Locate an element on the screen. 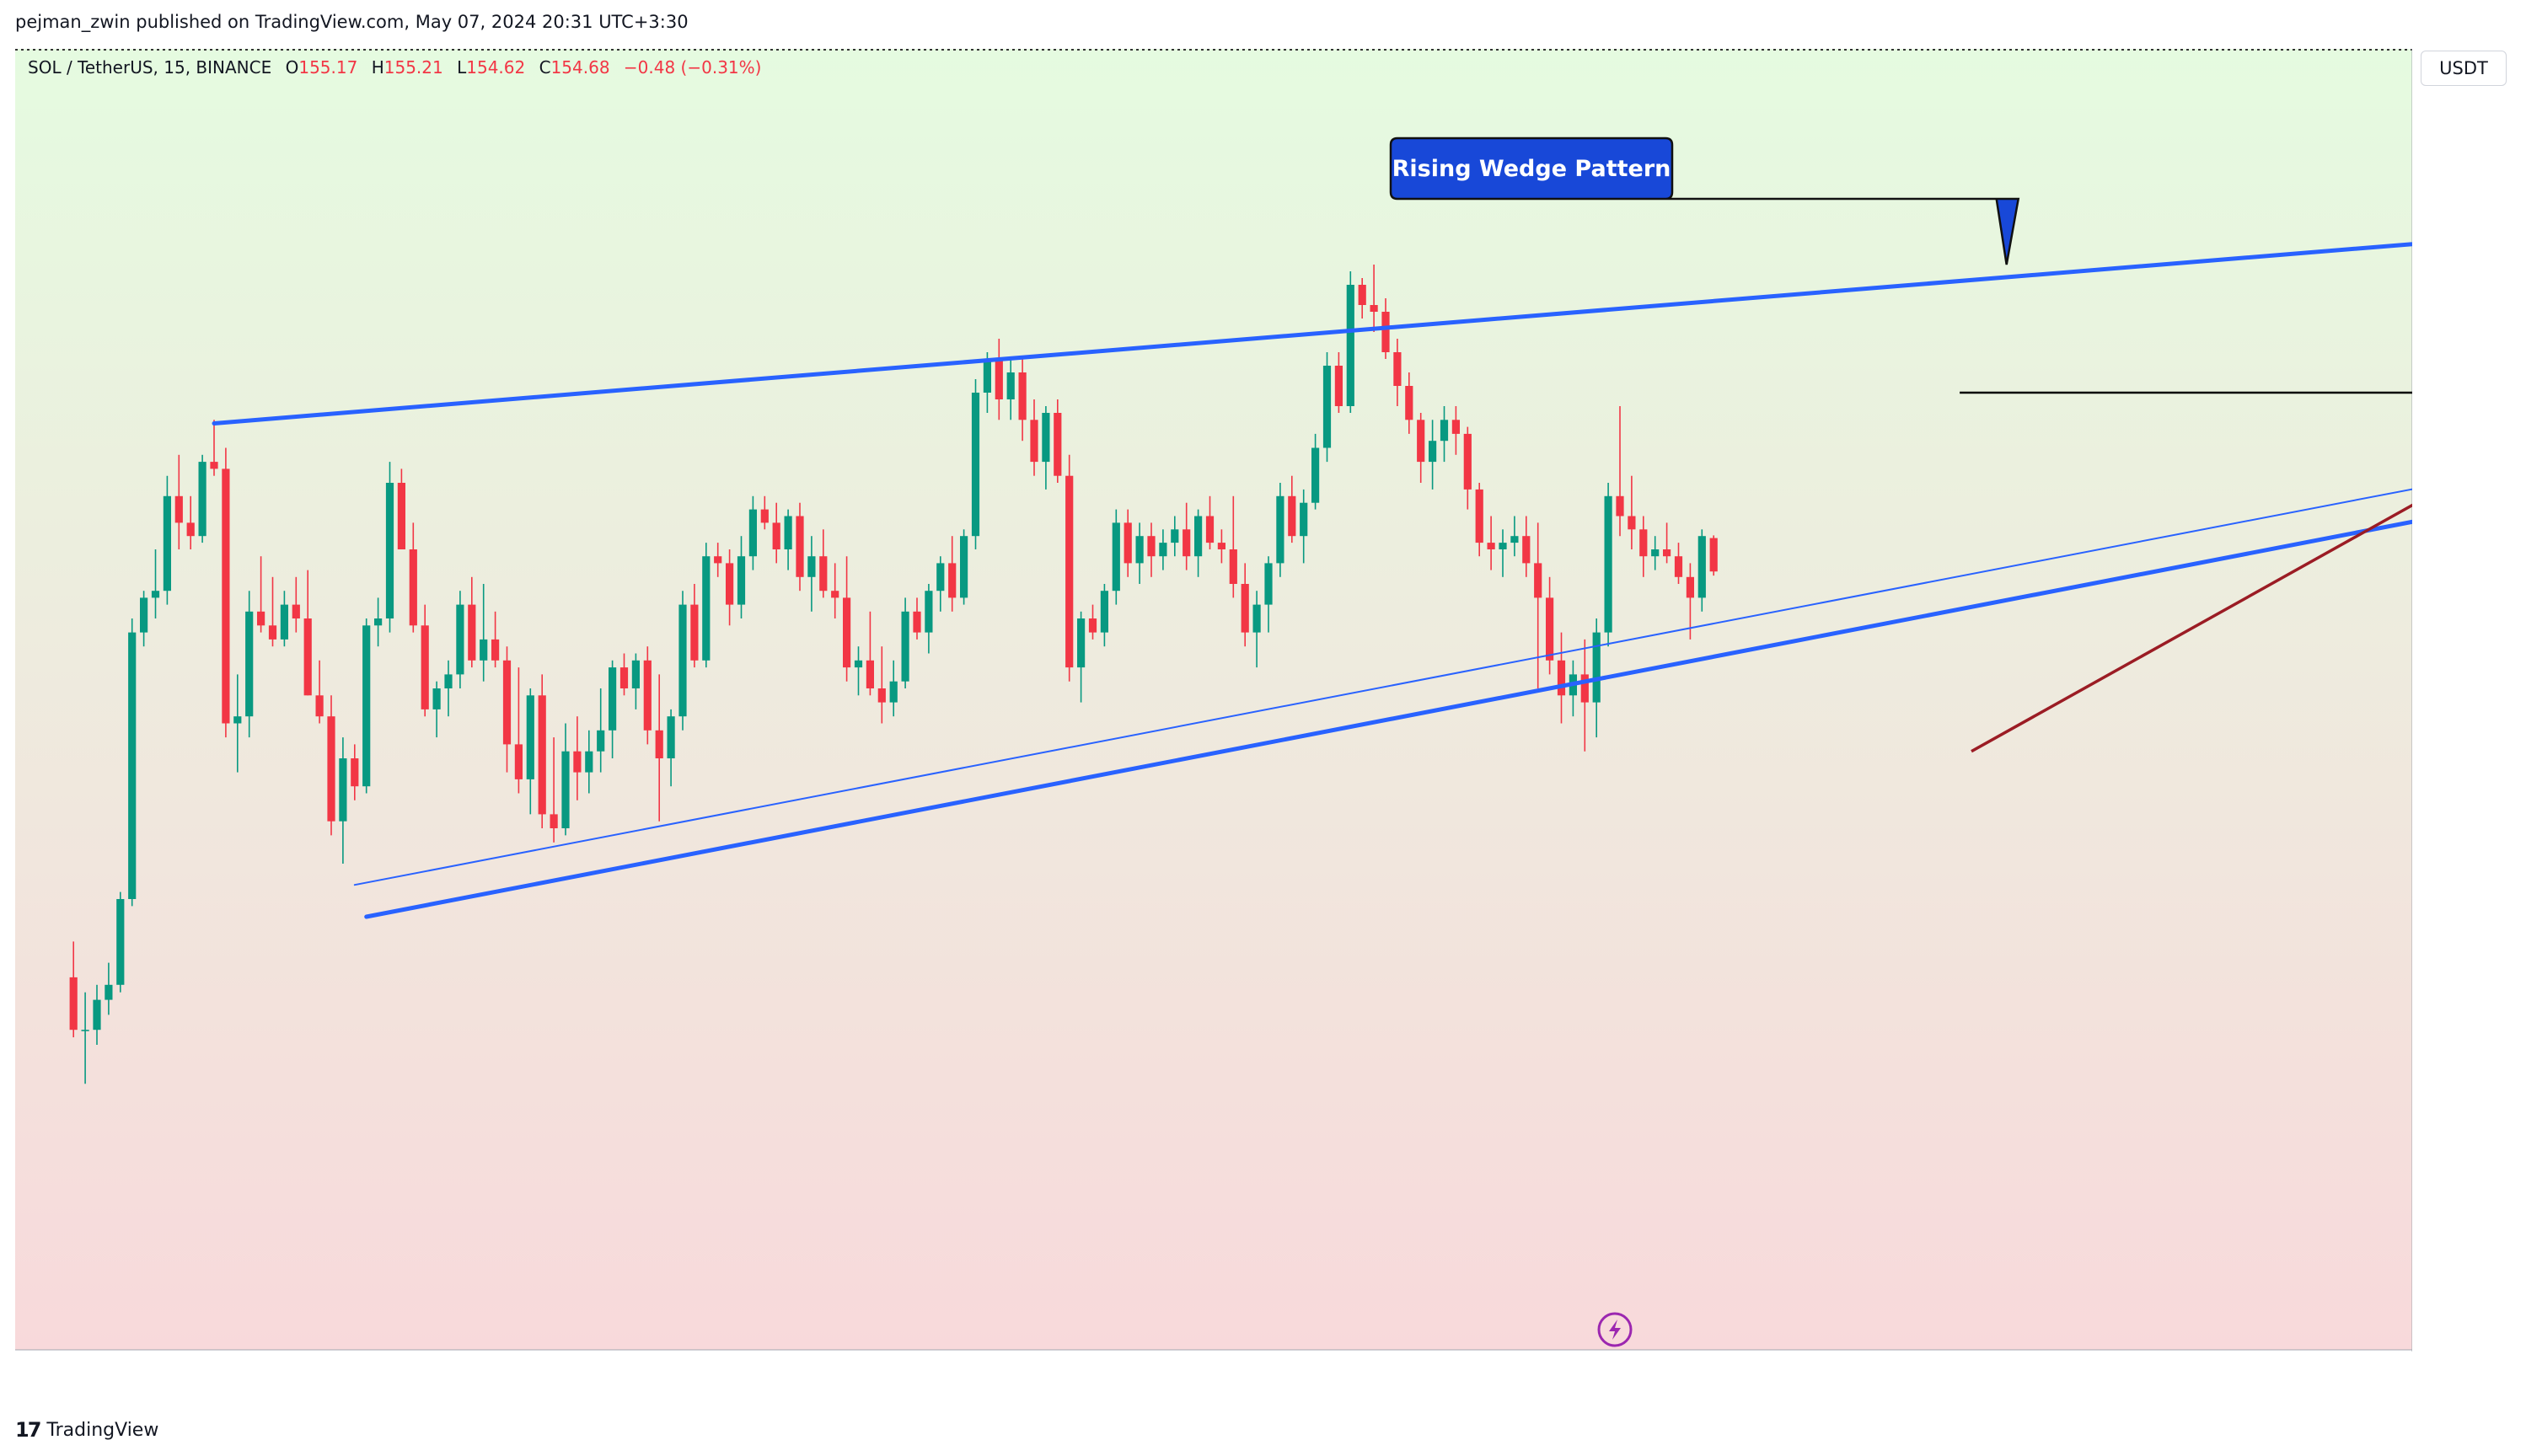 The height and width of the screenshot is (1456, 2526). tradingview-logo: 17 TradingView is located at coordinates (87, 1430).